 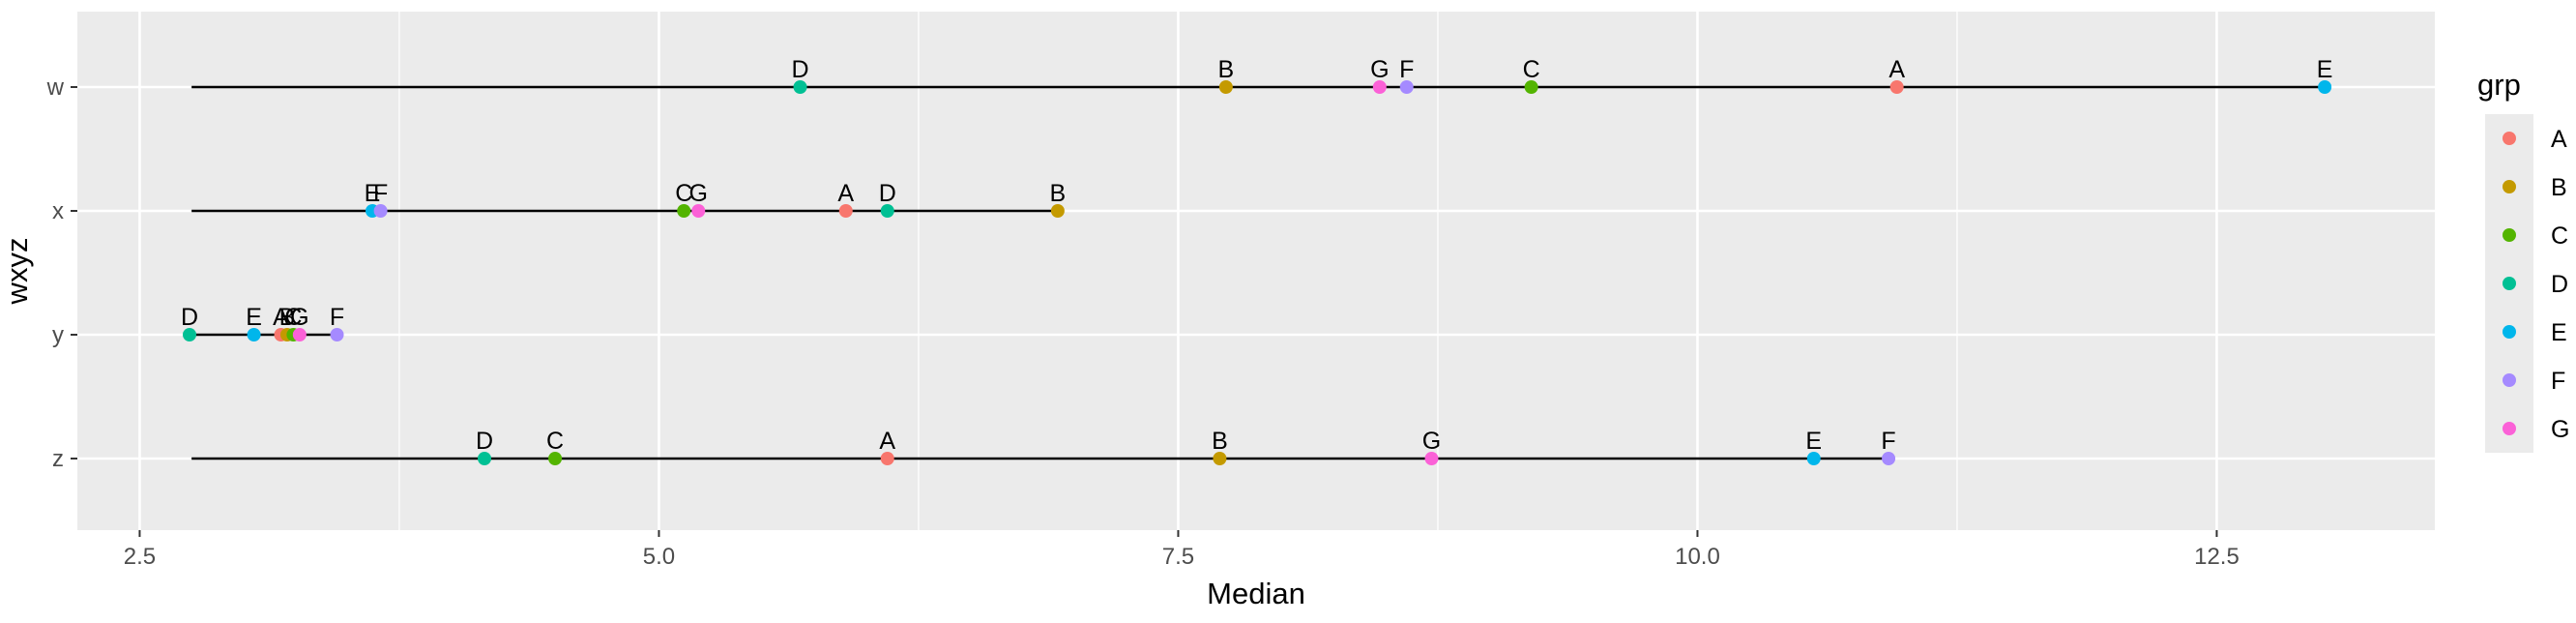 I want to click on point-w-G, so click(x=1379, y=87).